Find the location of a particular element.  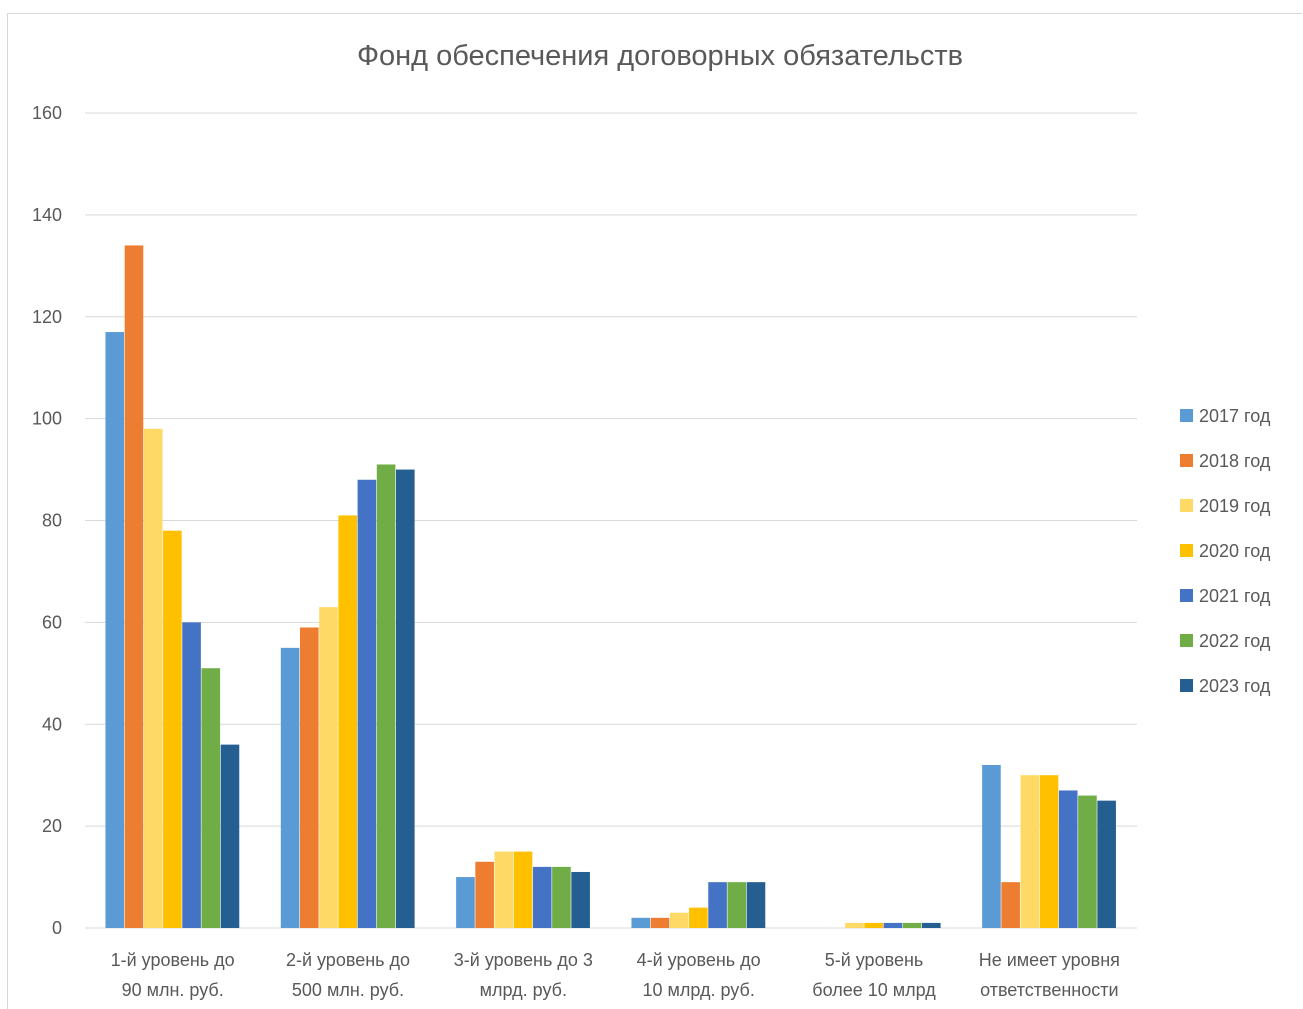

y-tick-label: 60 is located at coordinates (52, 622).